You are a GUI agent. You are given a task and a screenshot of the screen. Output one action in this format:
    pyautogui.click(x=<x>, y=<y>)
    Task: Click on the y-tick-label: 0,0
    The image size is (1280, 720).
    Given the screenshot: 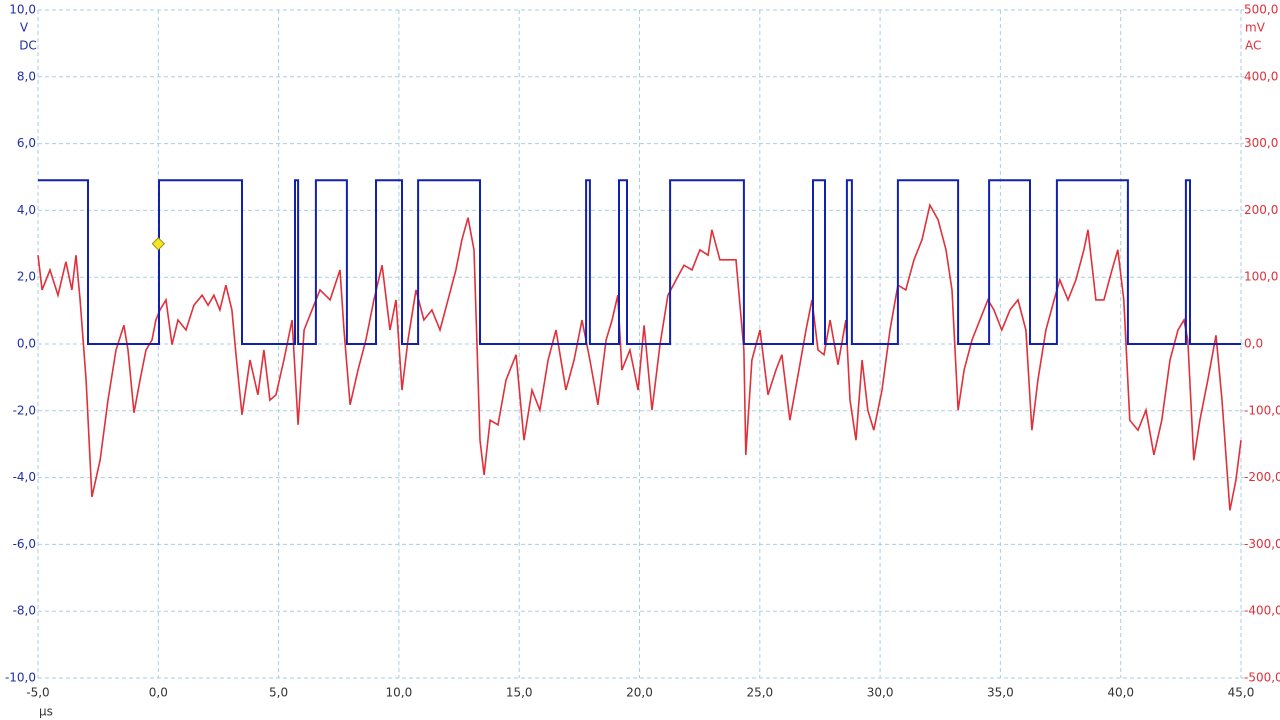 What is the action you would take?
    pyautogui.click(x=26, y=344)
    